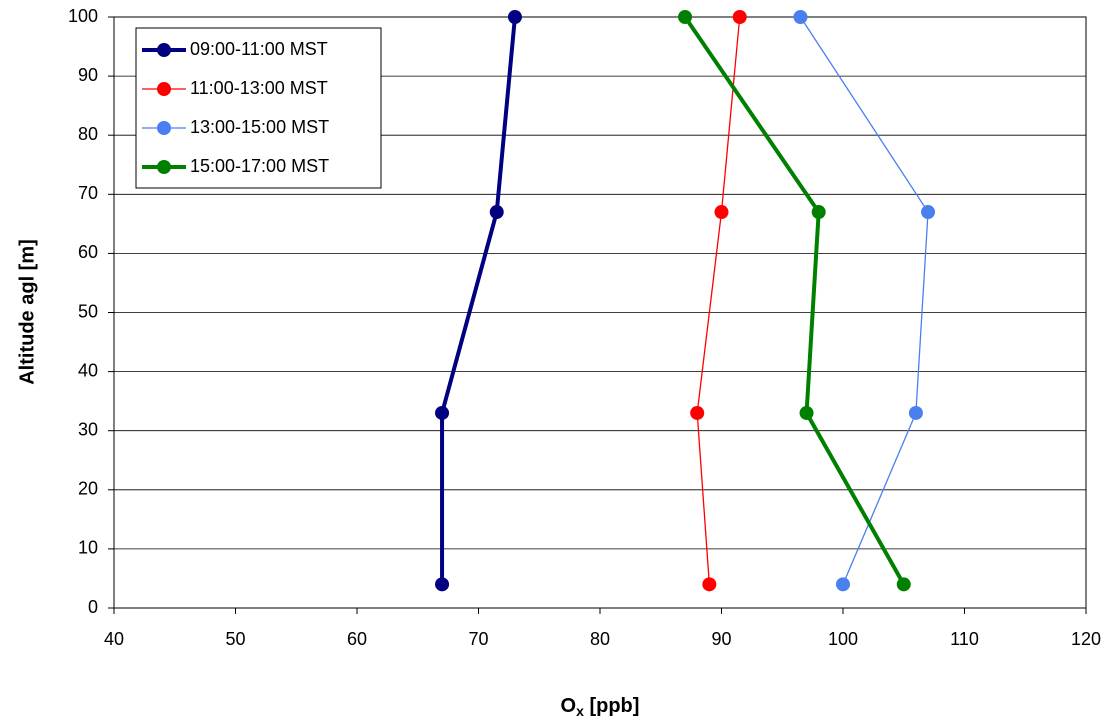  What do you see at coordinates (88, 134) in the screenshot?
I see `y-tick-label: 80` at bounding box center [88, 134].